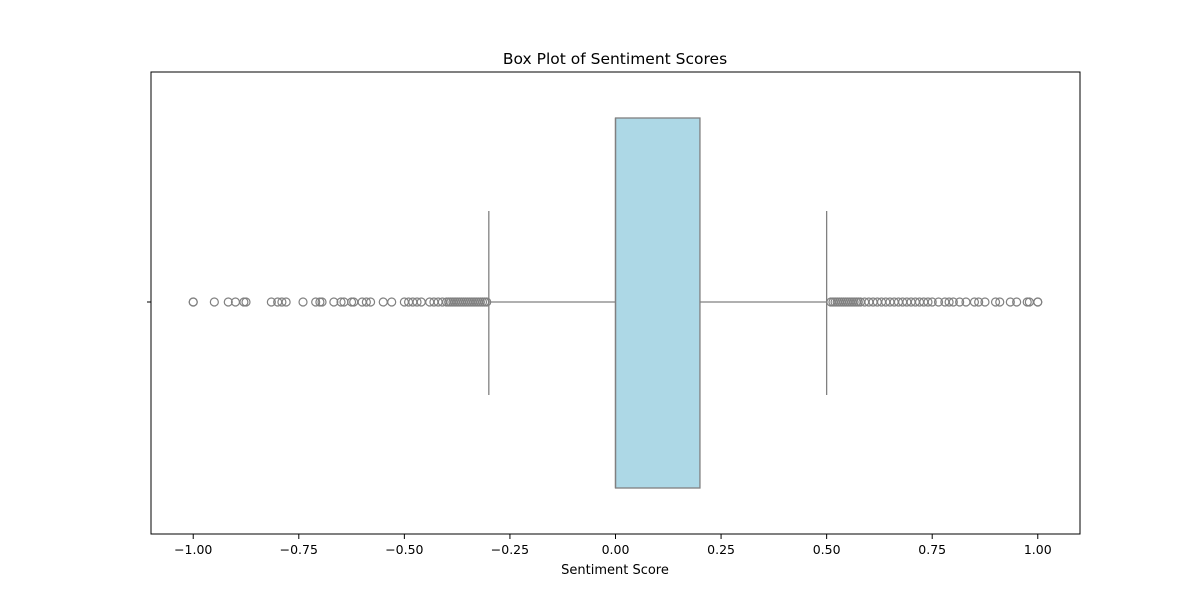 Image resolution: width=1200 pixels, height=600 pixels. I want to click on x-axis-label: Sentiment Score, so click(615, 570).